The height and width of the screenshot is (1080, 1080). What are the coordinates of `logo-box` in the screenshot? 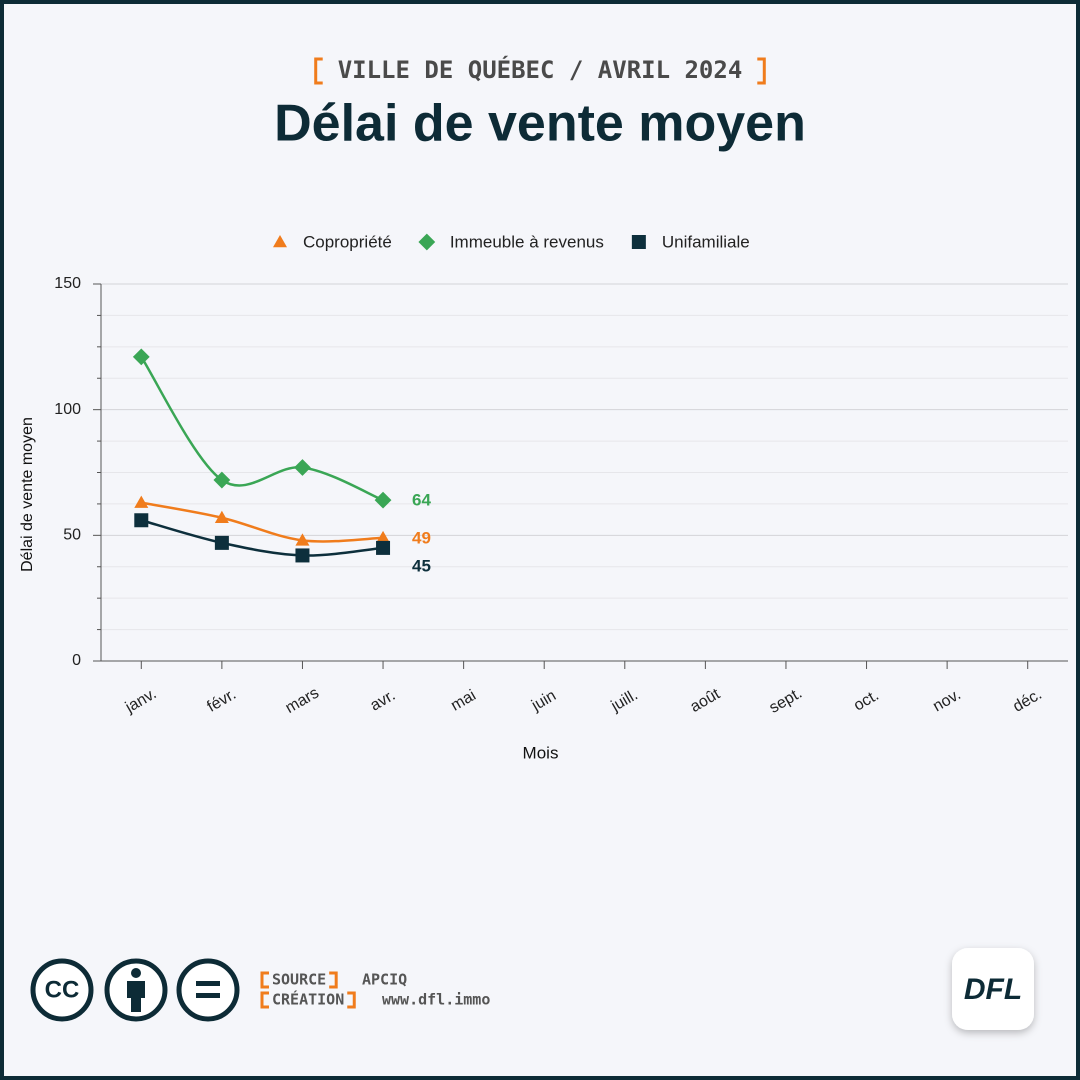 It's located at (993, 989).